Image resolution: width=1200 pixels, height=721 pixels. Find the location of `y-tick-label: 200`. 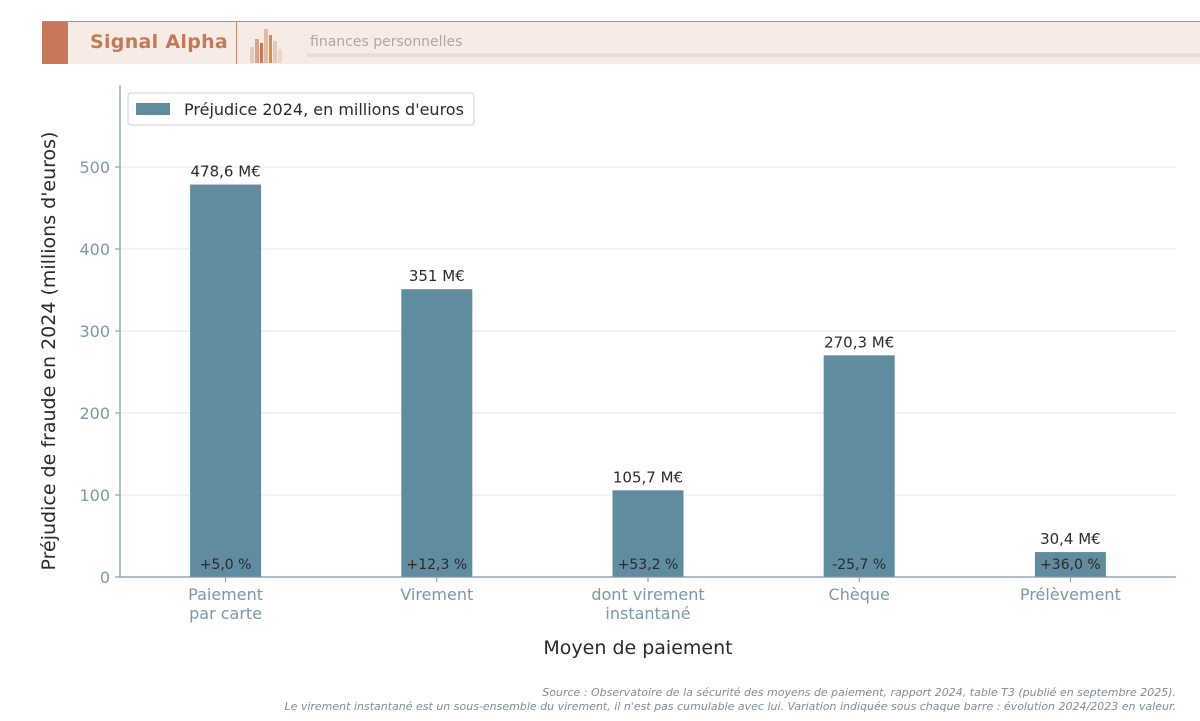

y-tick-label: 200 is located at coordinates (94, 413).